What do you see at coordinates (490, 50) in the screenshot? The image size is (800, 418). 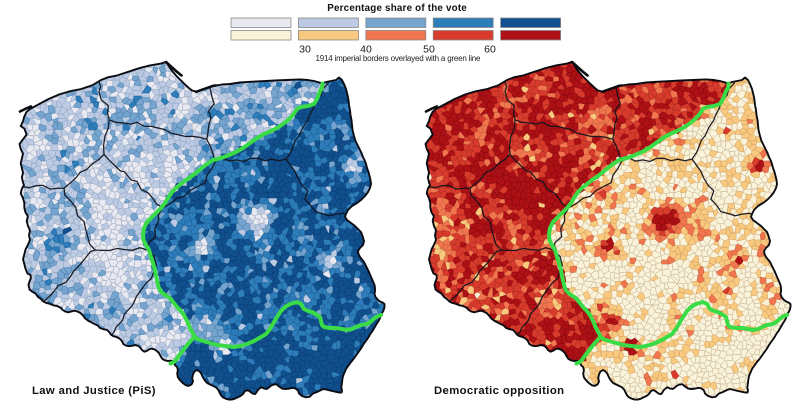 I see `svg-text: 60` at bounding box center [490, 50].